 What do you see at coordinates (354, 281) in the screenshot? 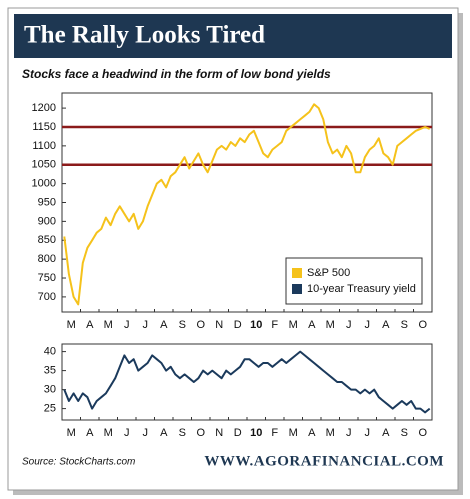
I see `legend-box` at bounding box center [354, 281].